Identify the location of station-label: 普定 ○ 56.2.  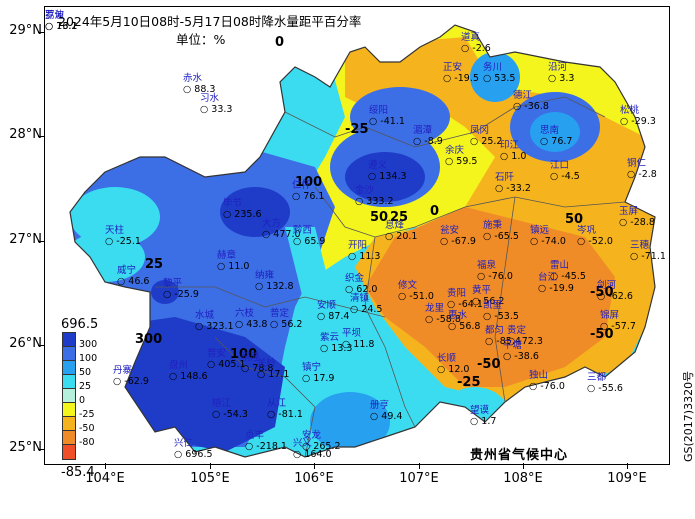
(286, 317).